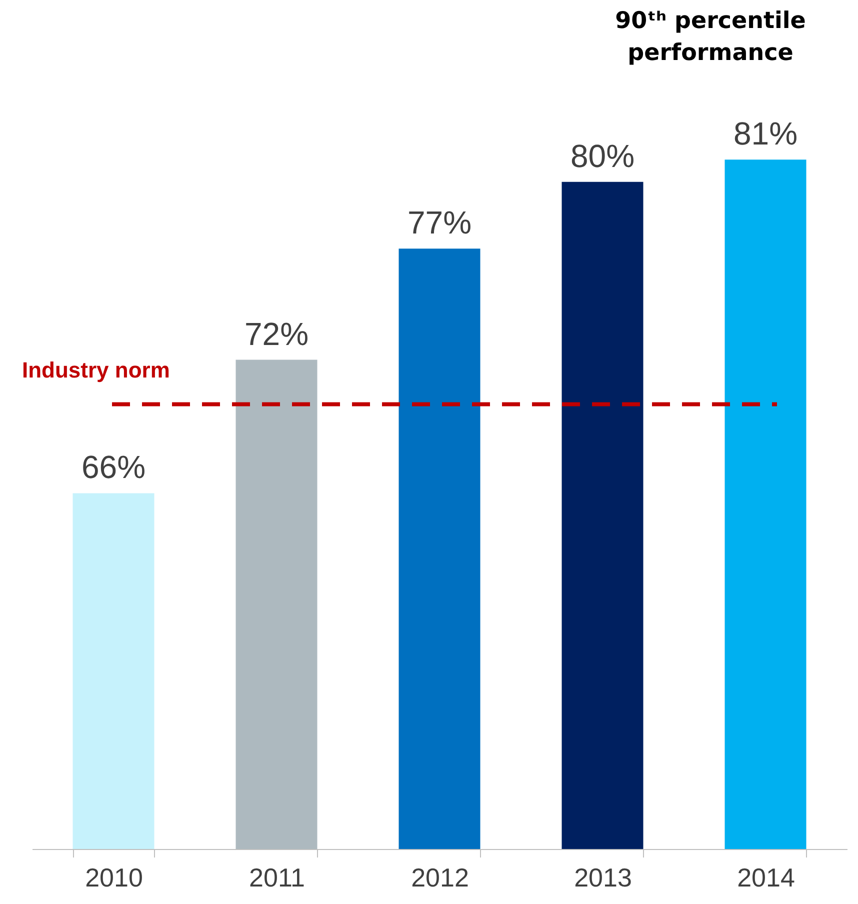 The image size is (858, 904). Describe the element at coordinates (277, 877) in the screenshot. I see `x-tick-label: 2011` at that location.